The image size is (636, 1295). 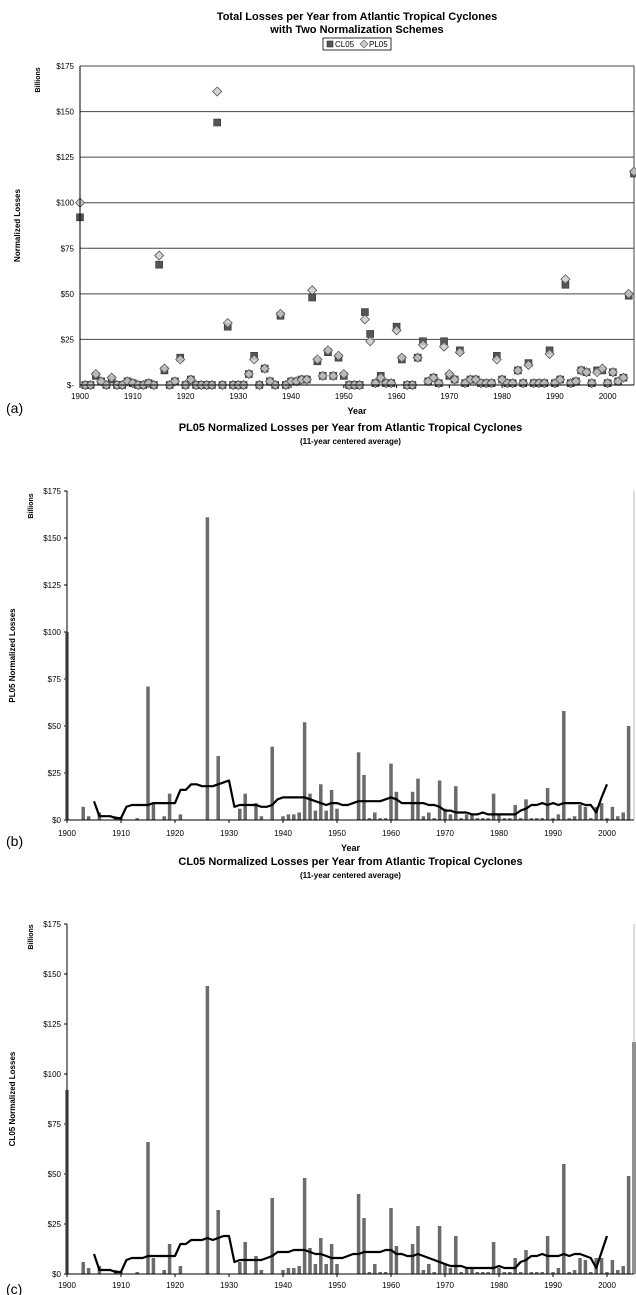 What do you see at coordinates (391, 833) in the screenshot?
I see `x-tick-label-6: 1960` at bounding box center [391, 833].